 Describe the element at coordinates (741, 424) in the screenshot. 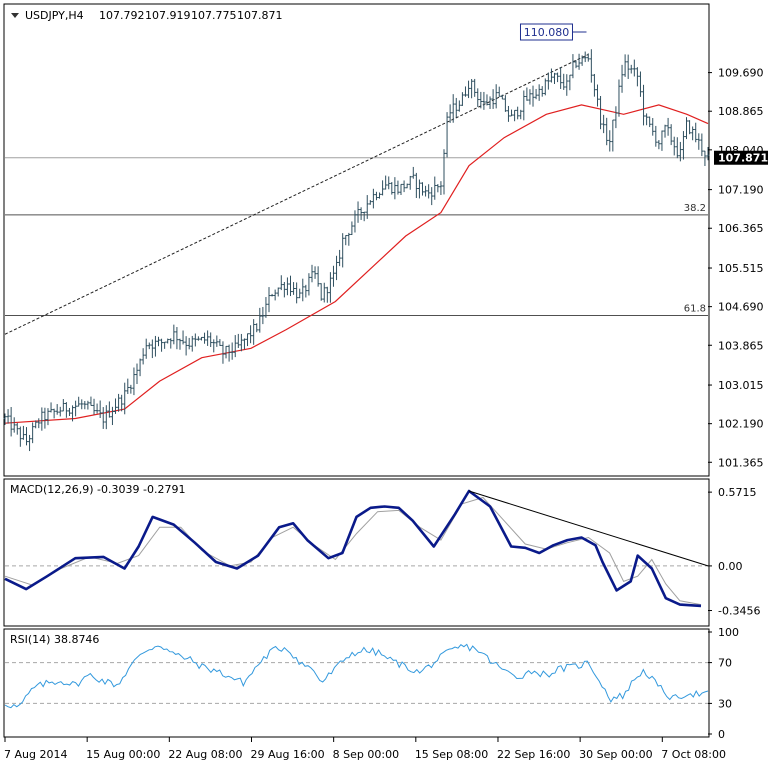

I see `price-tick-label: 102.190` at that location.